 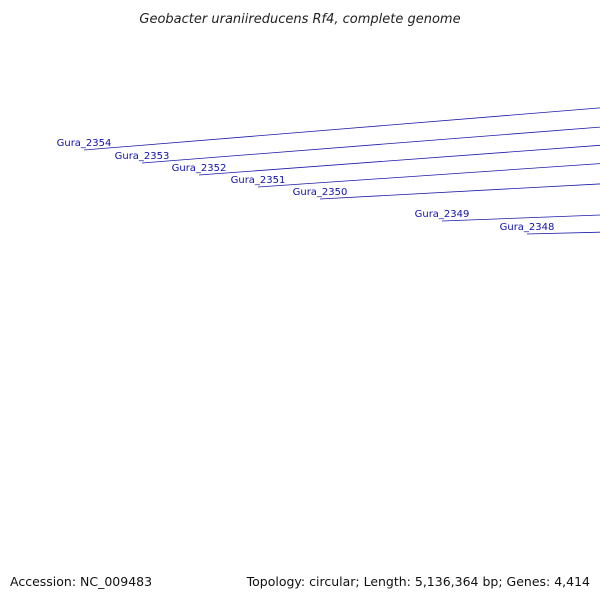 I want to click on gene-label: Gura_2352, so click(x=199, y=168).